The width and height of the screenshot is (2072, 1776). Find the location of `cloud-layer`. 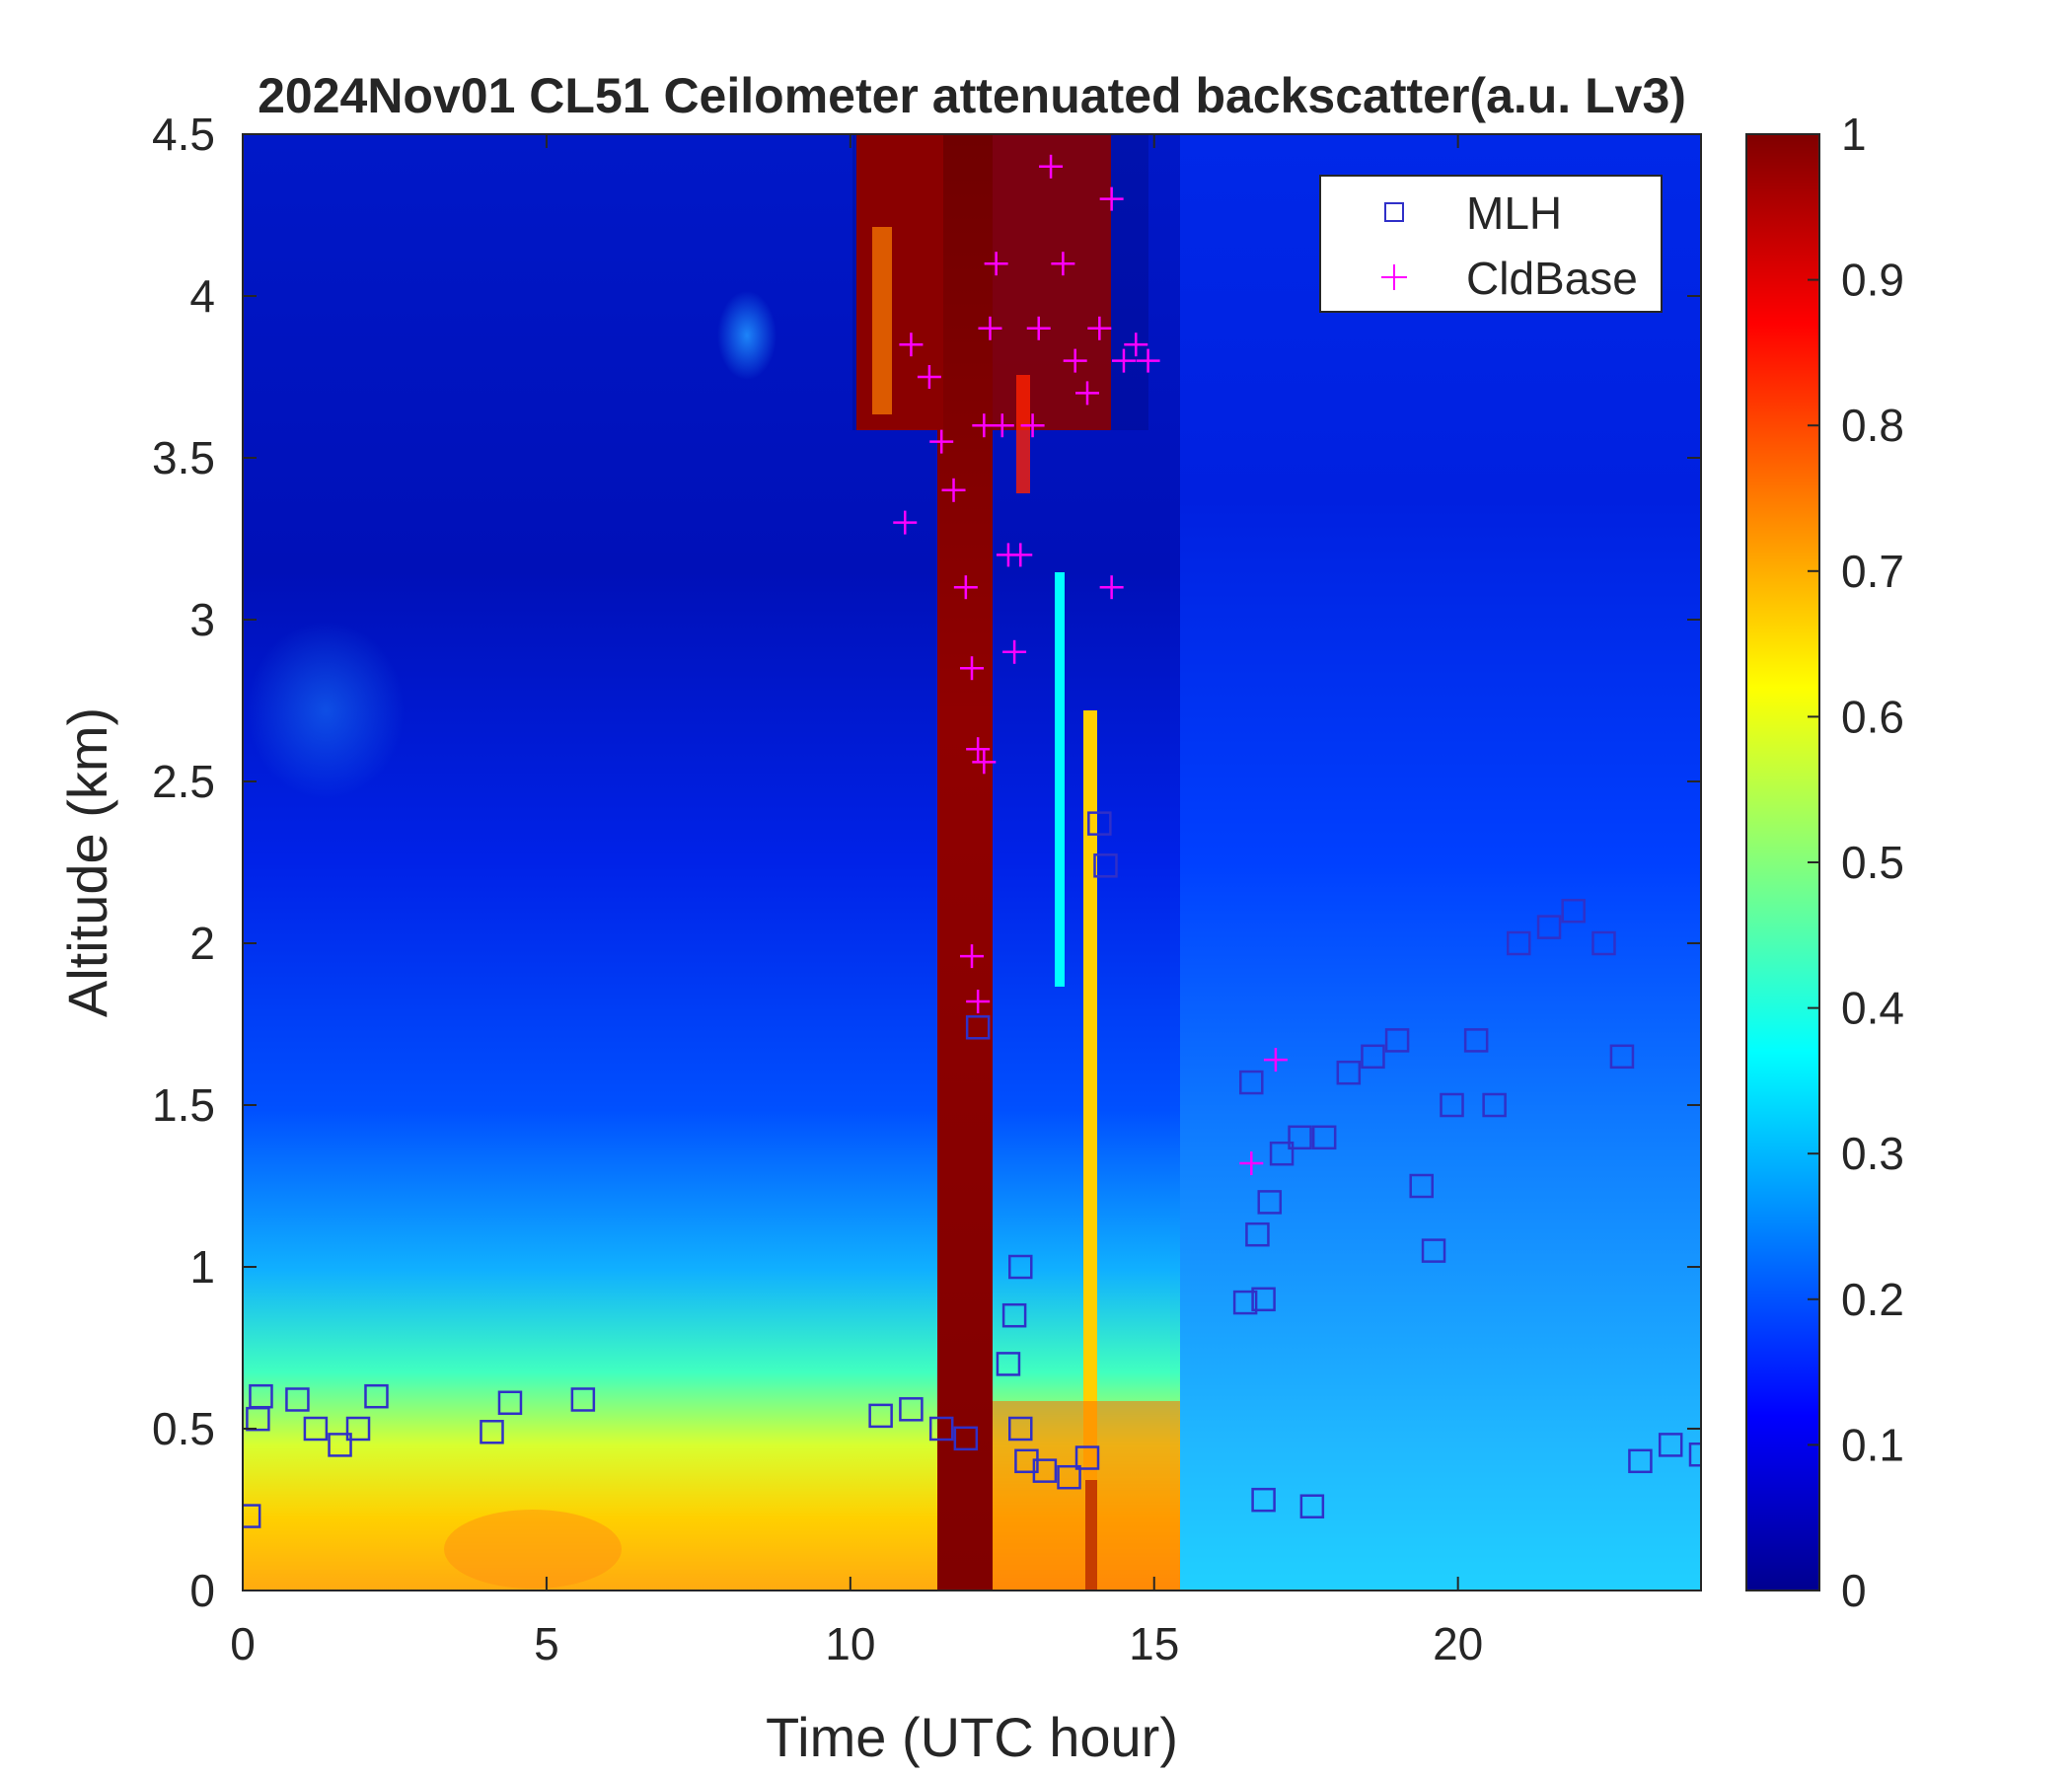

cloud-layer is located at coordinates (1016, 863).